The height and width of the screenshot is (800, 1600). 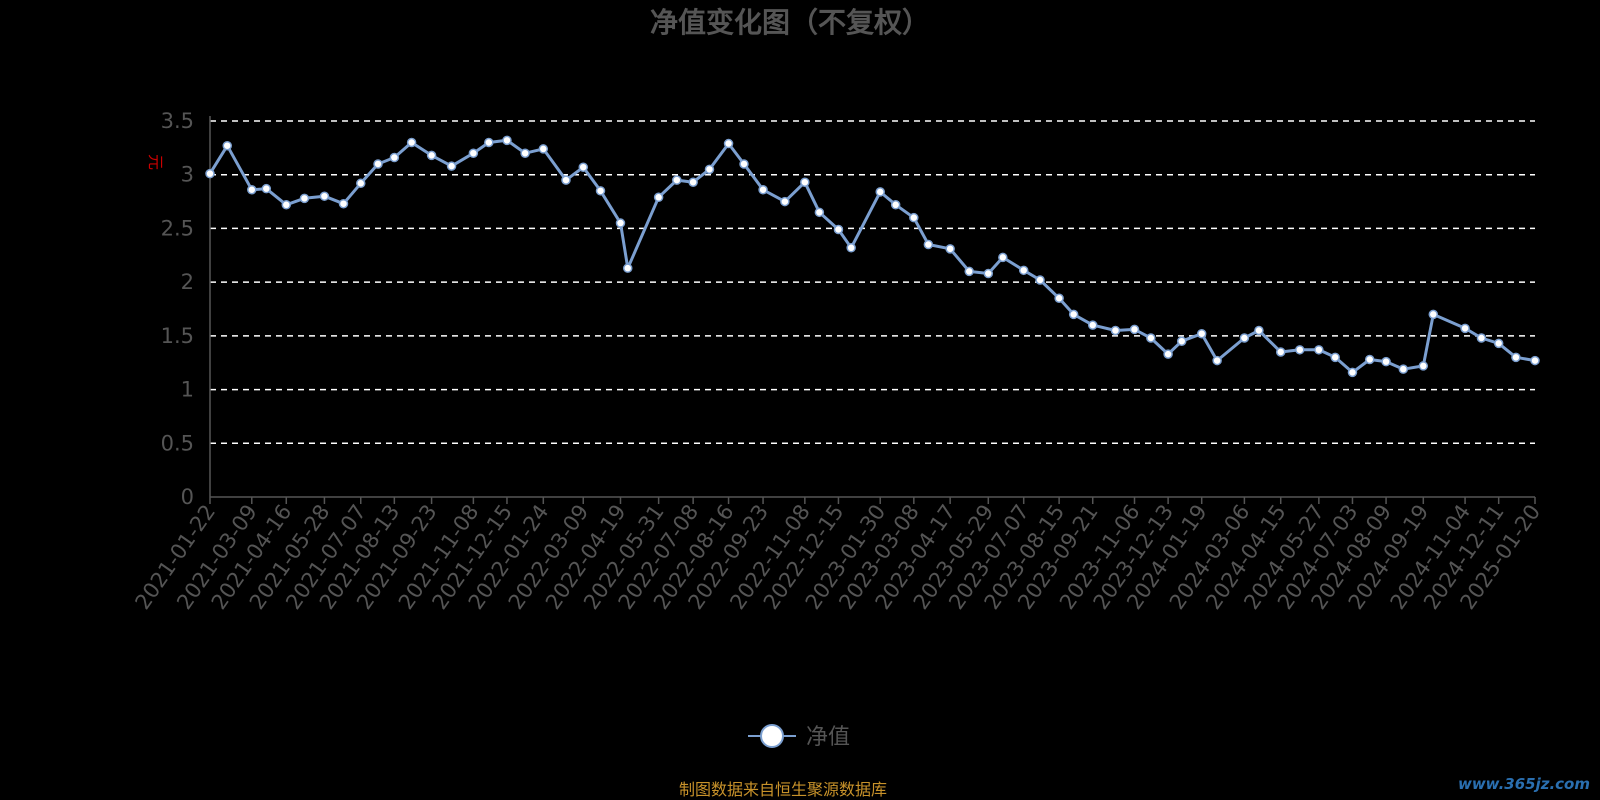 I want to click on source-note: 制图数据来自恒生聚源数据库, so click(x=783, y=789).